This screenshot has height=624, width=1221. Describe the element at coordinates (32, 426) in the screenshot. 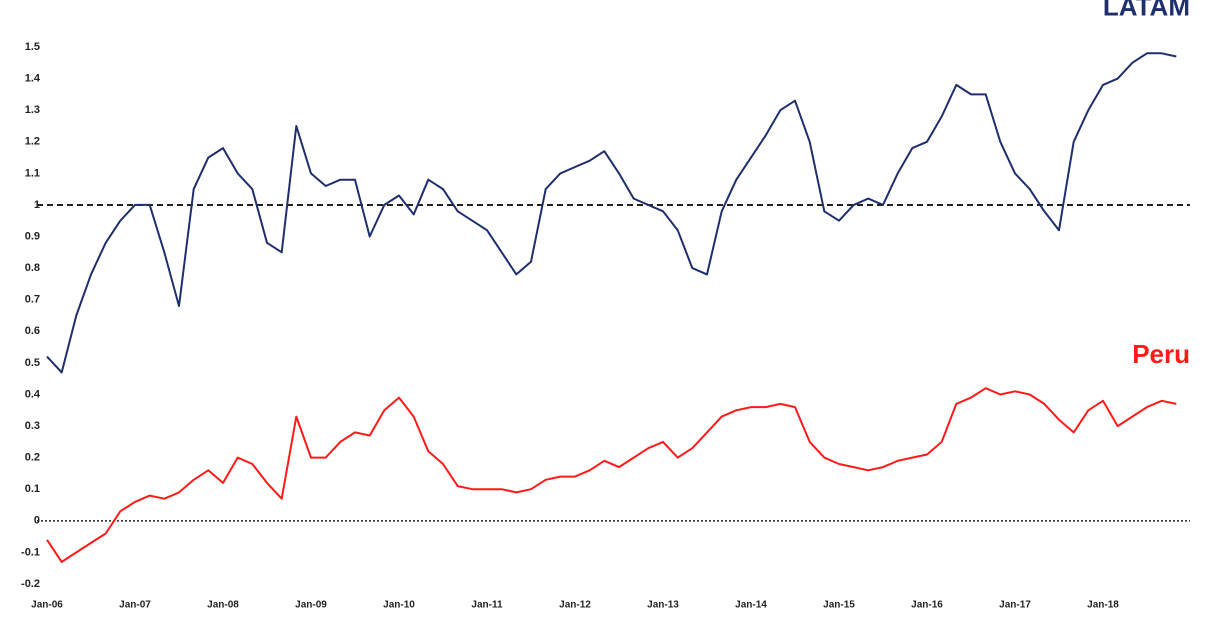

I see `y-tick-label: 0.3` at that location.